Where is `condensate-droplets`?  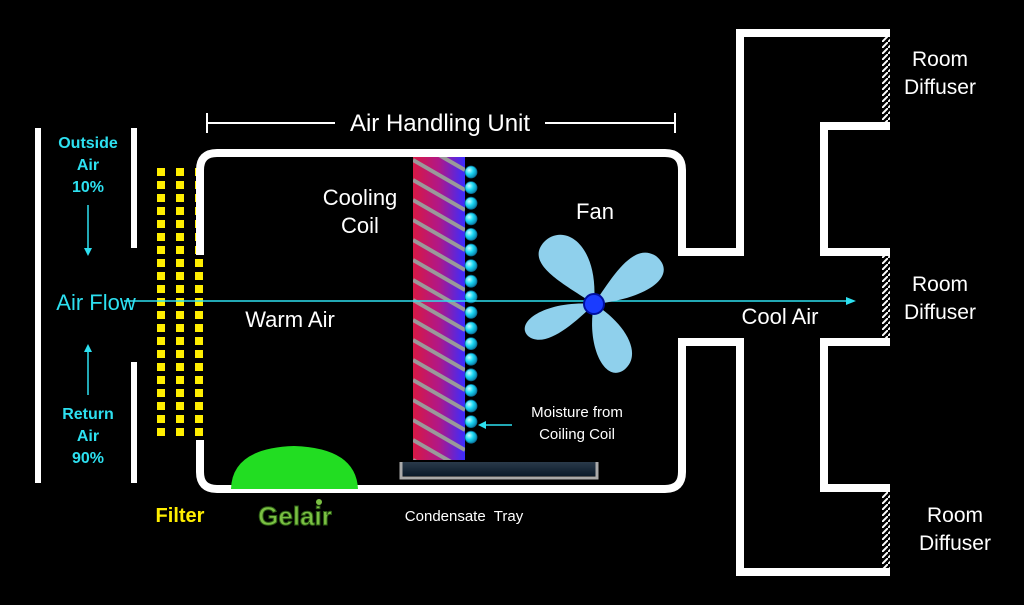
condensate-droplets is located at coordinates (471, 304).